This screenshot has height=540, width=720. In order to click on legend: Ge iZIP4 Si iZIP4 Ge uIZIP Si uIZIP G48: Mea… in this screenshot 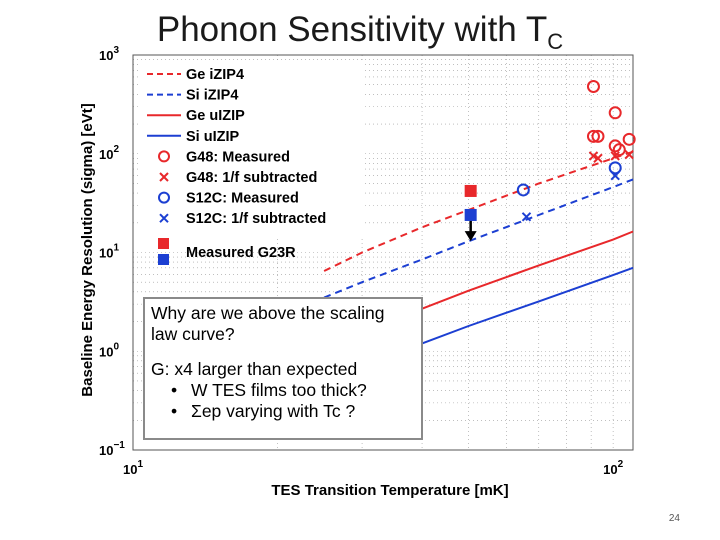, I will do `click(252, 162)`.